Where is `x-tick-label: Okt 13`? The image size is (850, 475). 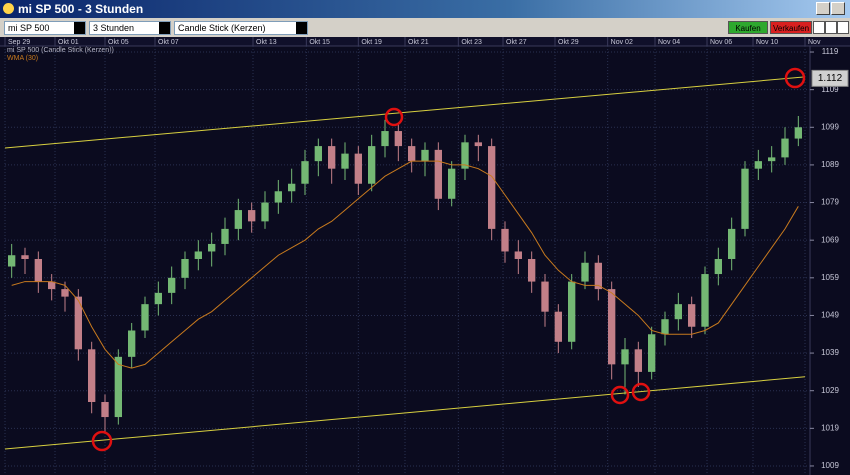 x-tick-label: Okt 13 is located at coordinates (266, 42).